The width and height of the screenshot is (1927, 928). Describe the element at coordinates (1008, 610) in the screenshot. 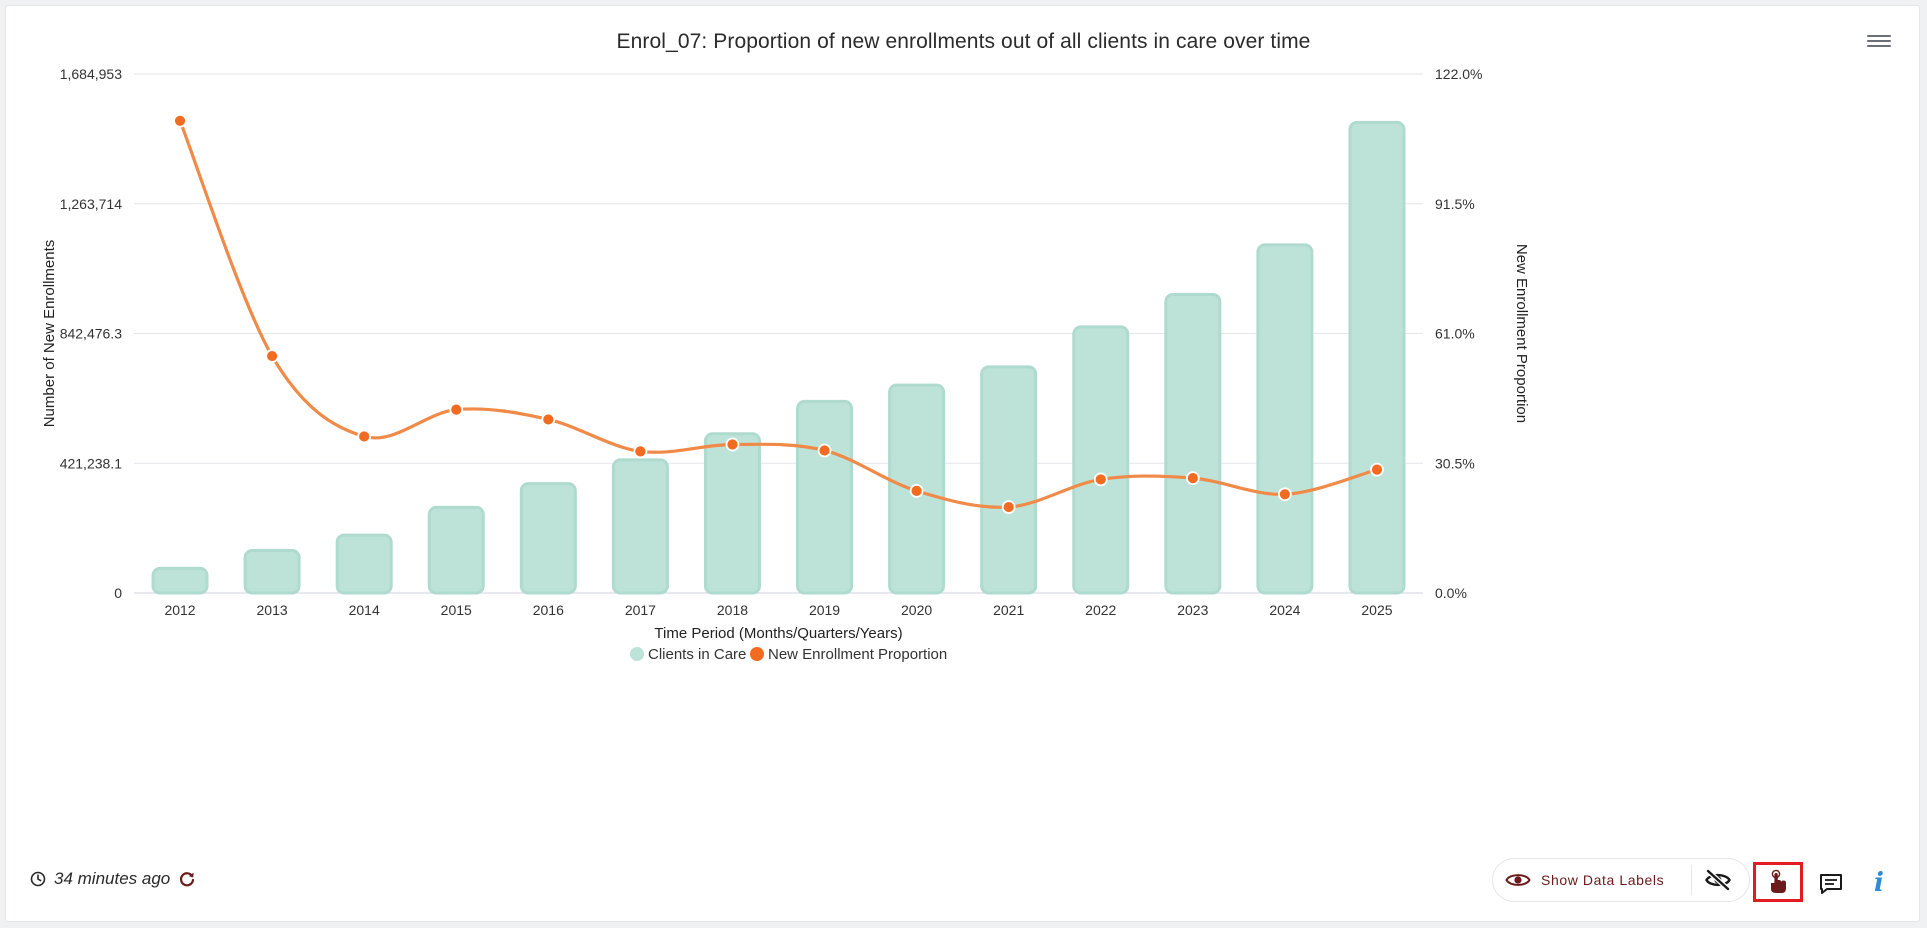

I see `x-tick-label: 2021` at that location.